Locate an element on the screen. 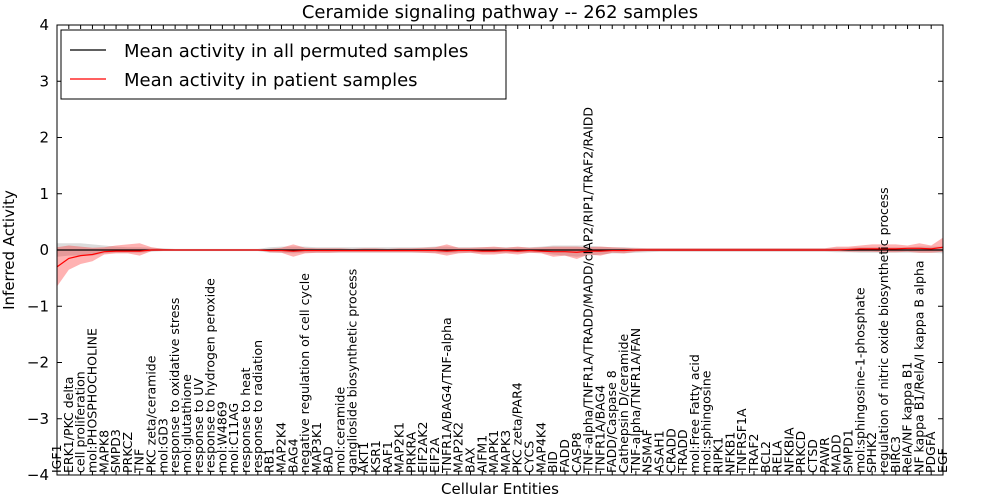 The height and width of the screenshot is (500, 1000). entity-label: NFKBIA is located at coordinates (788, 450).